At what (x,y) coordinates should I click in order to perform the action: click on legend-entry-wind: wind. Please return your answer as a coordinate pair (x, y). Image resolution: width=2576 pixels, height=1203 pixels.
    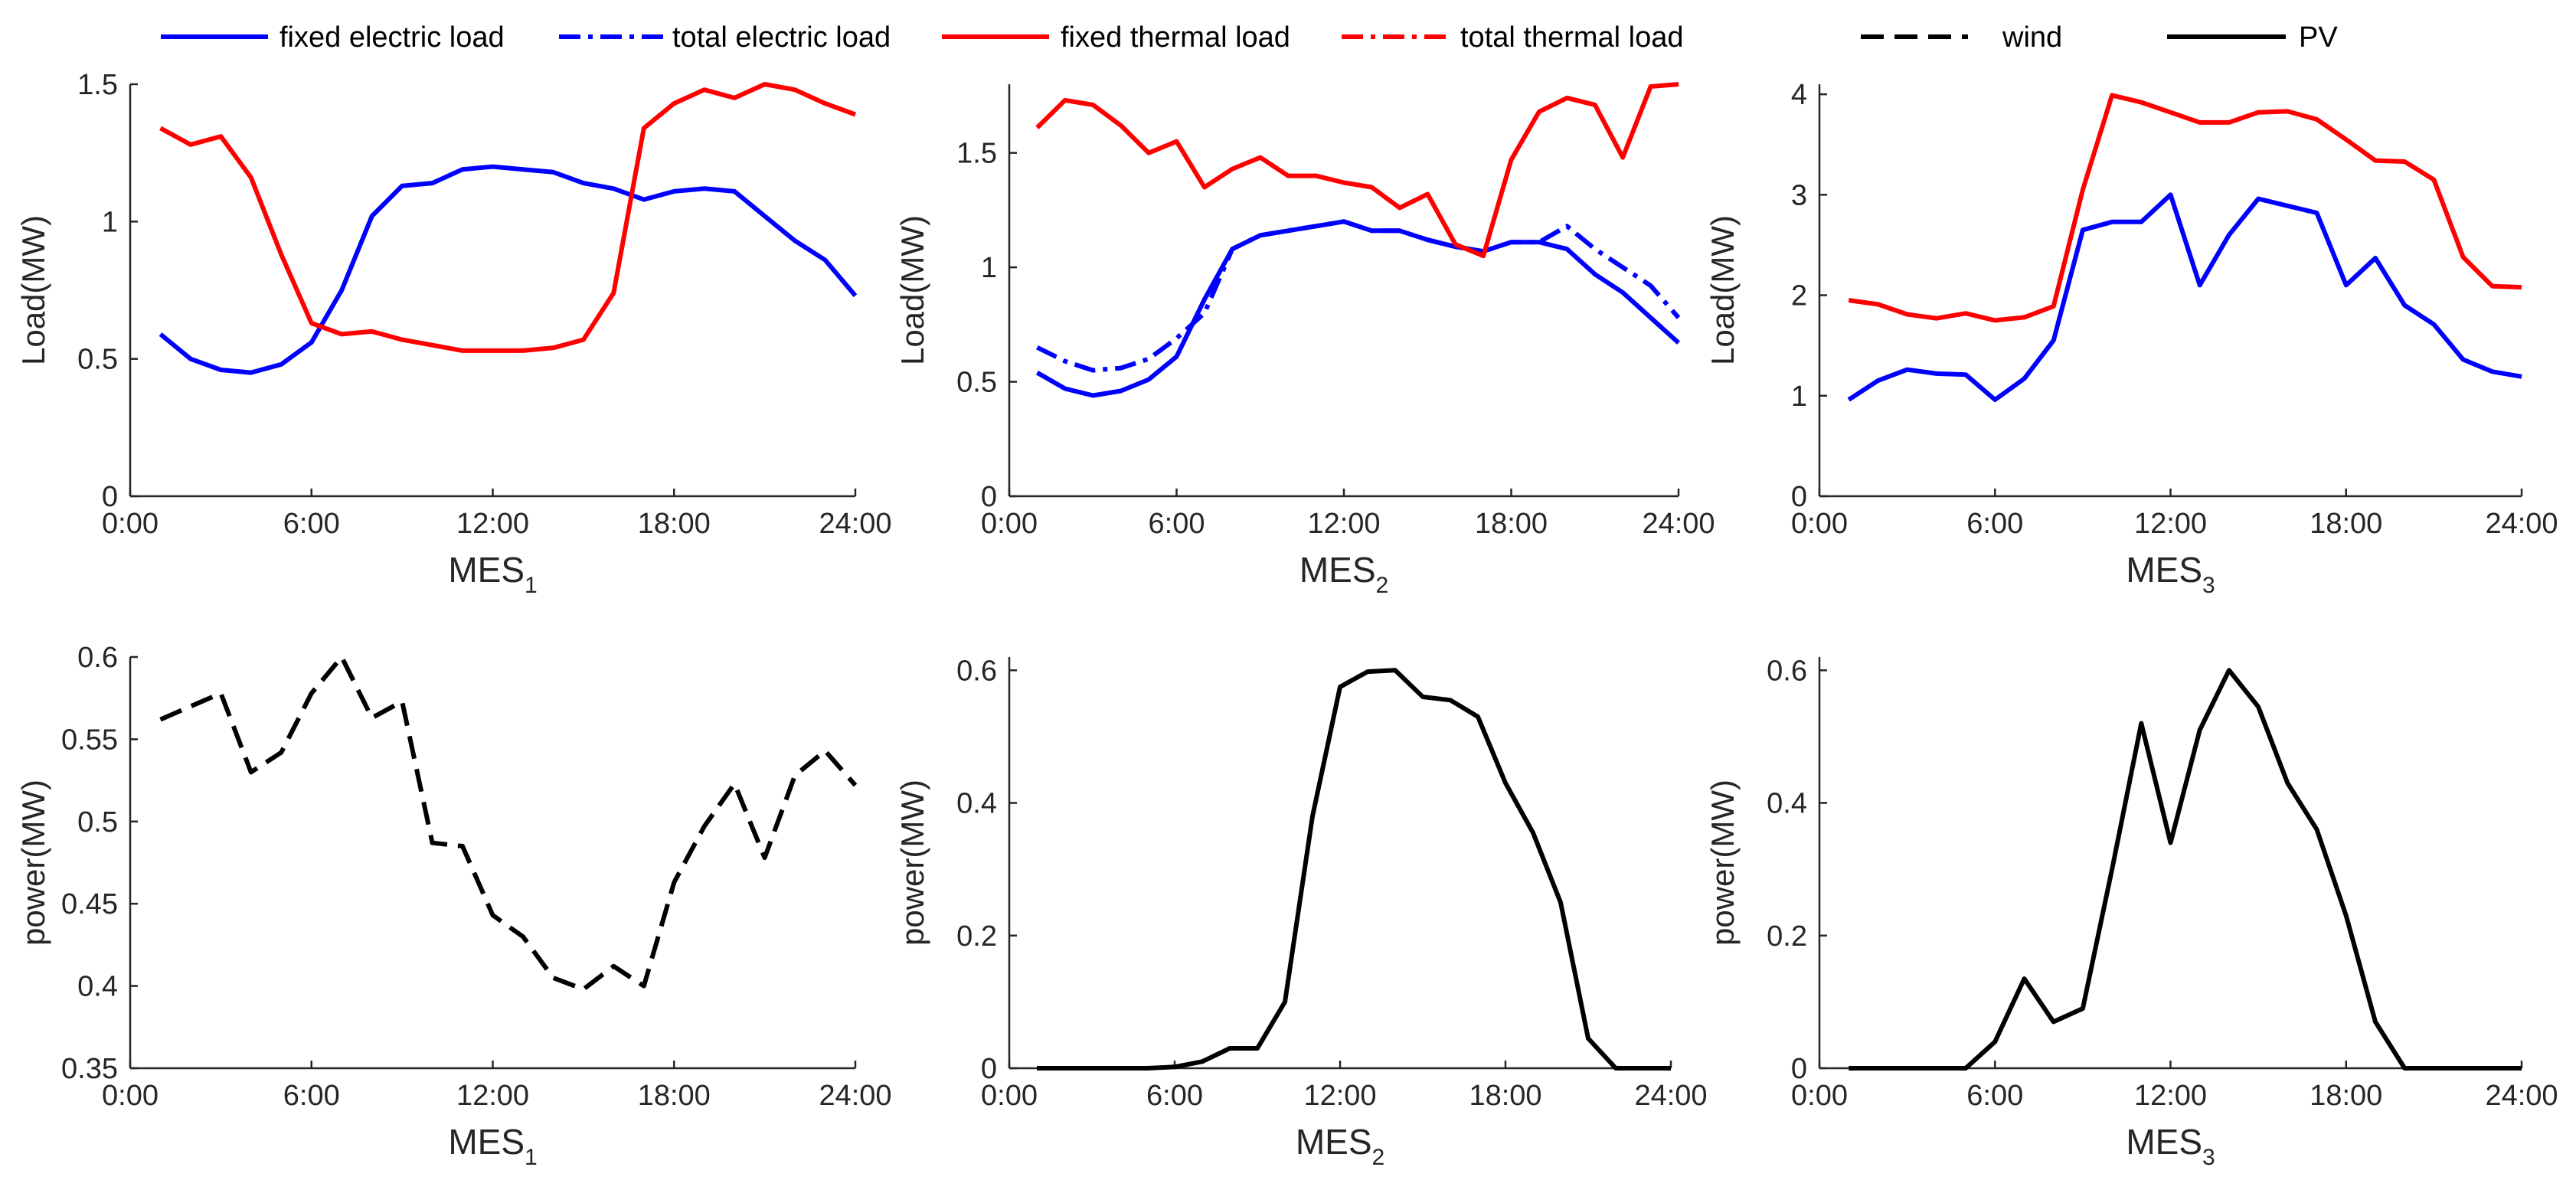
    Looking at the image, I should click on (1961, 37).